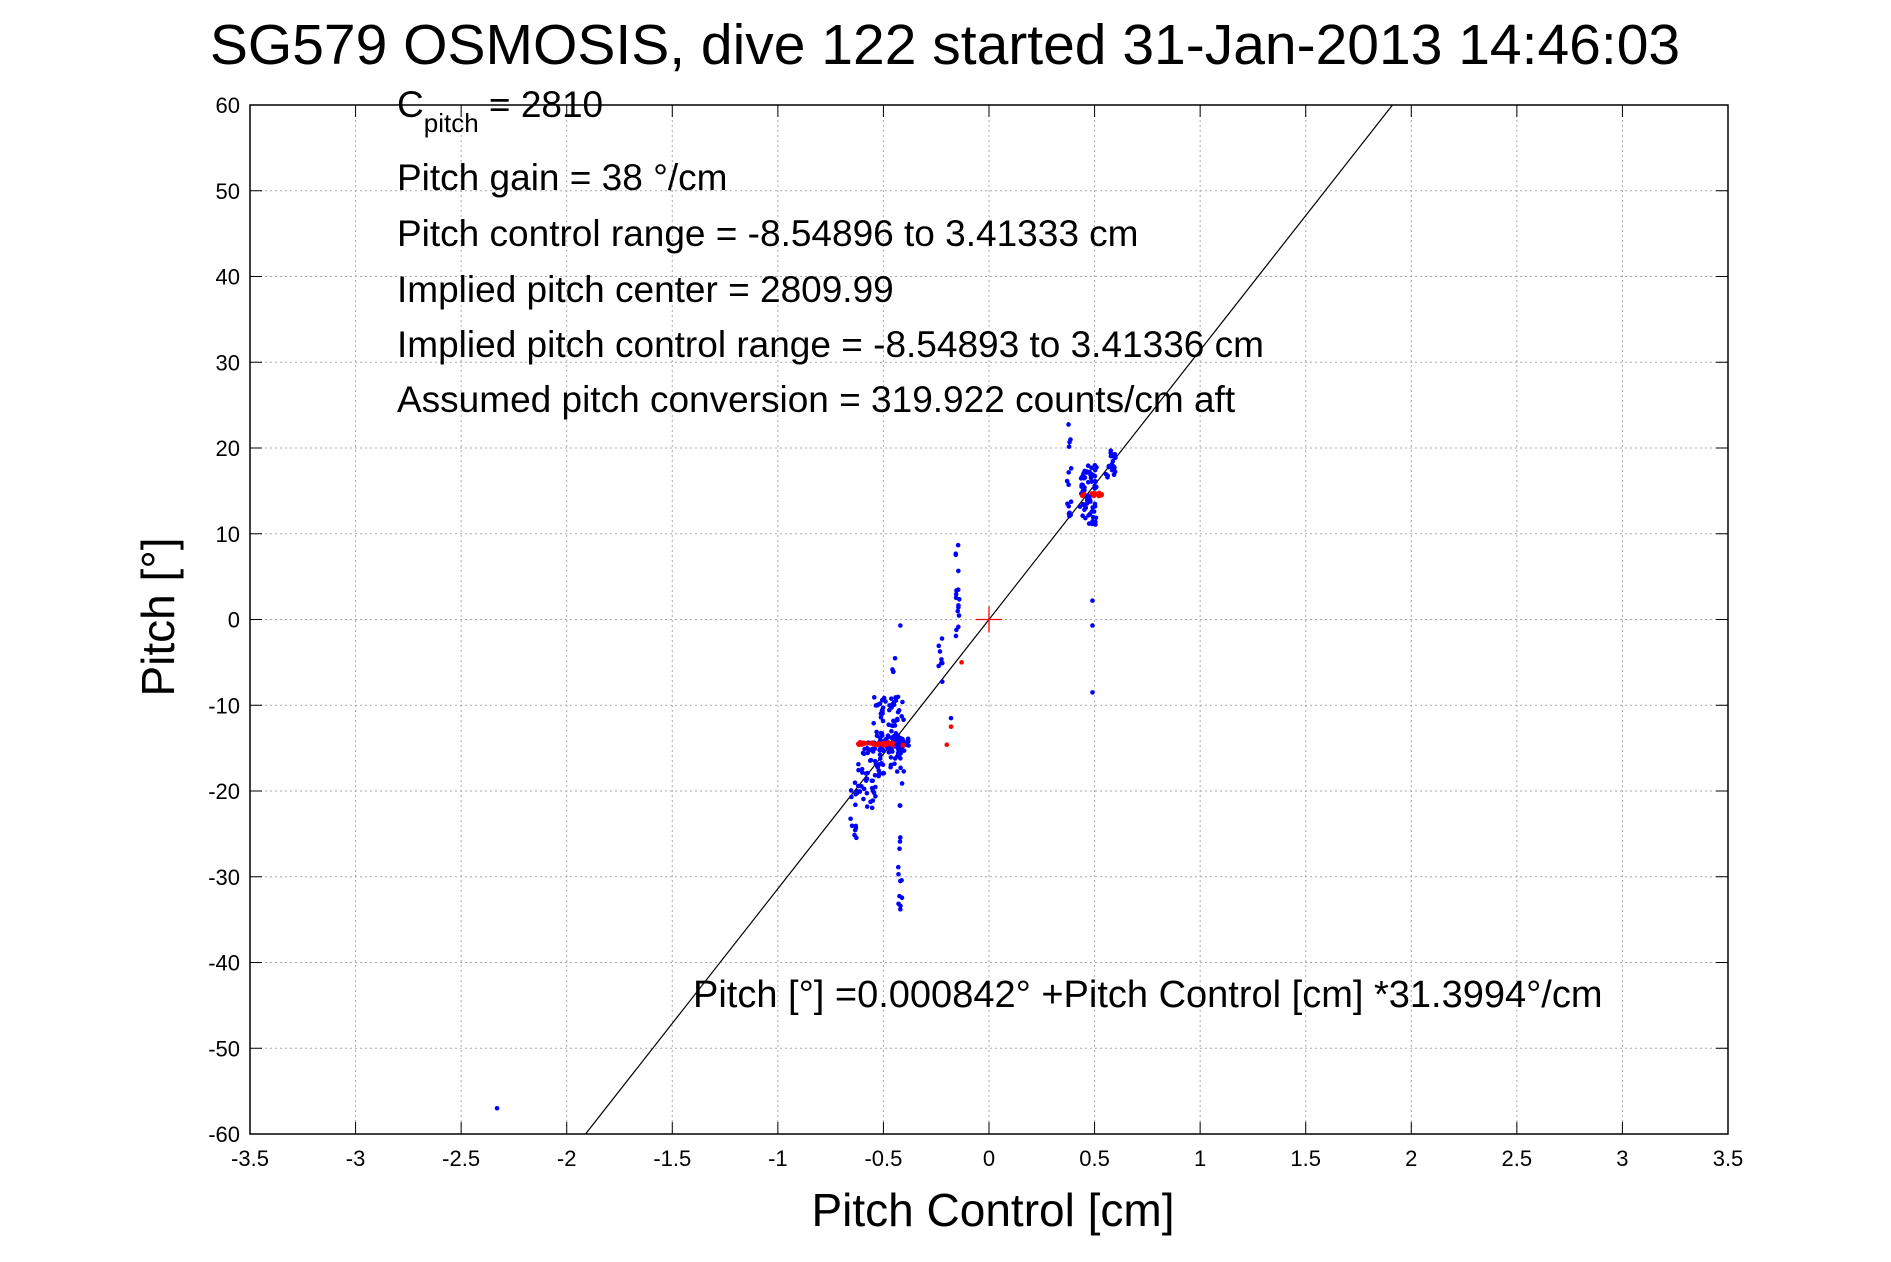 The height and width of the screenshot is (1262, 1891). What do you see at coordinates (356, 1158) in the screenshot?
I see `x-tick-label: -3` at bounding box center [356, 1158].